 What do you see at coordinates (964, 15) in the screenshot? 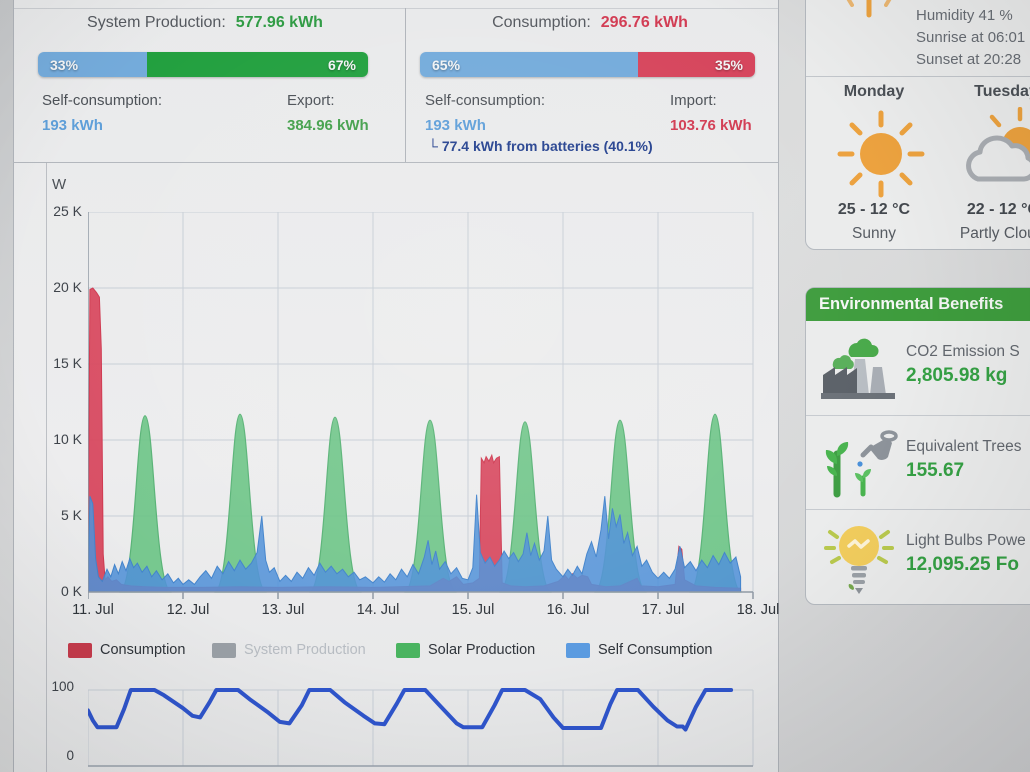
I see `humidity-text: Humidity 41 %` at bounding box center [964, 15].